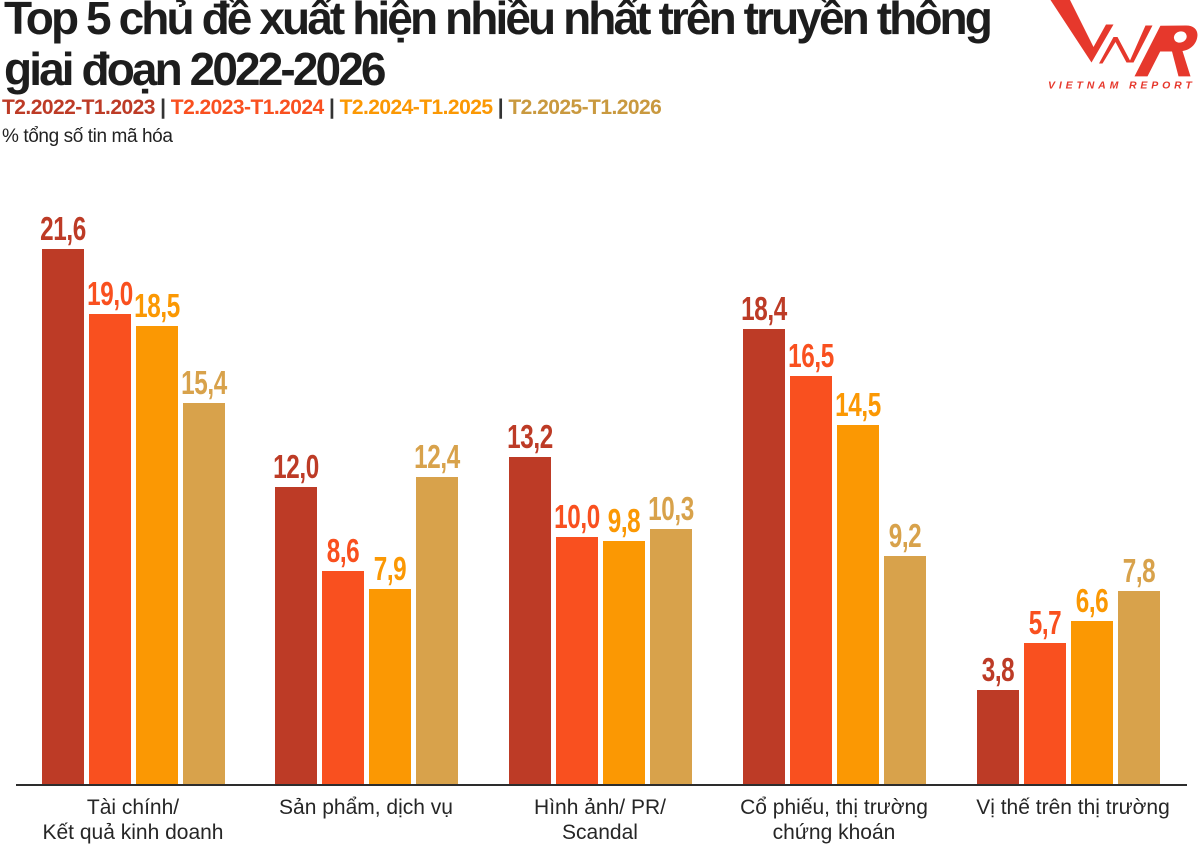 The image size is (1200, 849). What do you see at coordinates (1122, 85) in the screenshot?
I see `svg-text: VIETNAM REPORT` at bounding box center [1122, 85].